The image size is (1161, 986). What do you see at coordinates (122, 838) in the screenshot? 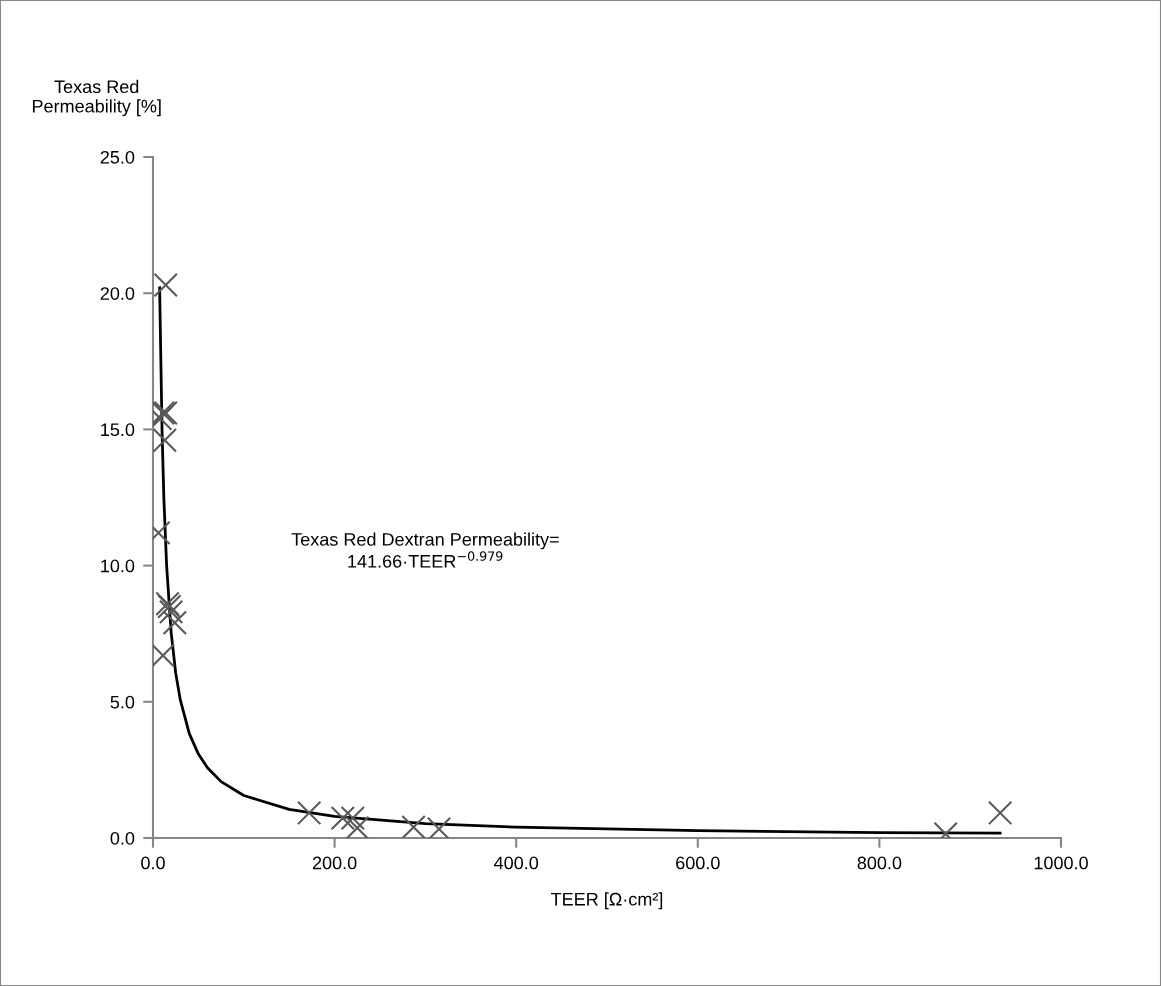
I see `y-tick-label: 0.0` at bounding box center [122, 838].